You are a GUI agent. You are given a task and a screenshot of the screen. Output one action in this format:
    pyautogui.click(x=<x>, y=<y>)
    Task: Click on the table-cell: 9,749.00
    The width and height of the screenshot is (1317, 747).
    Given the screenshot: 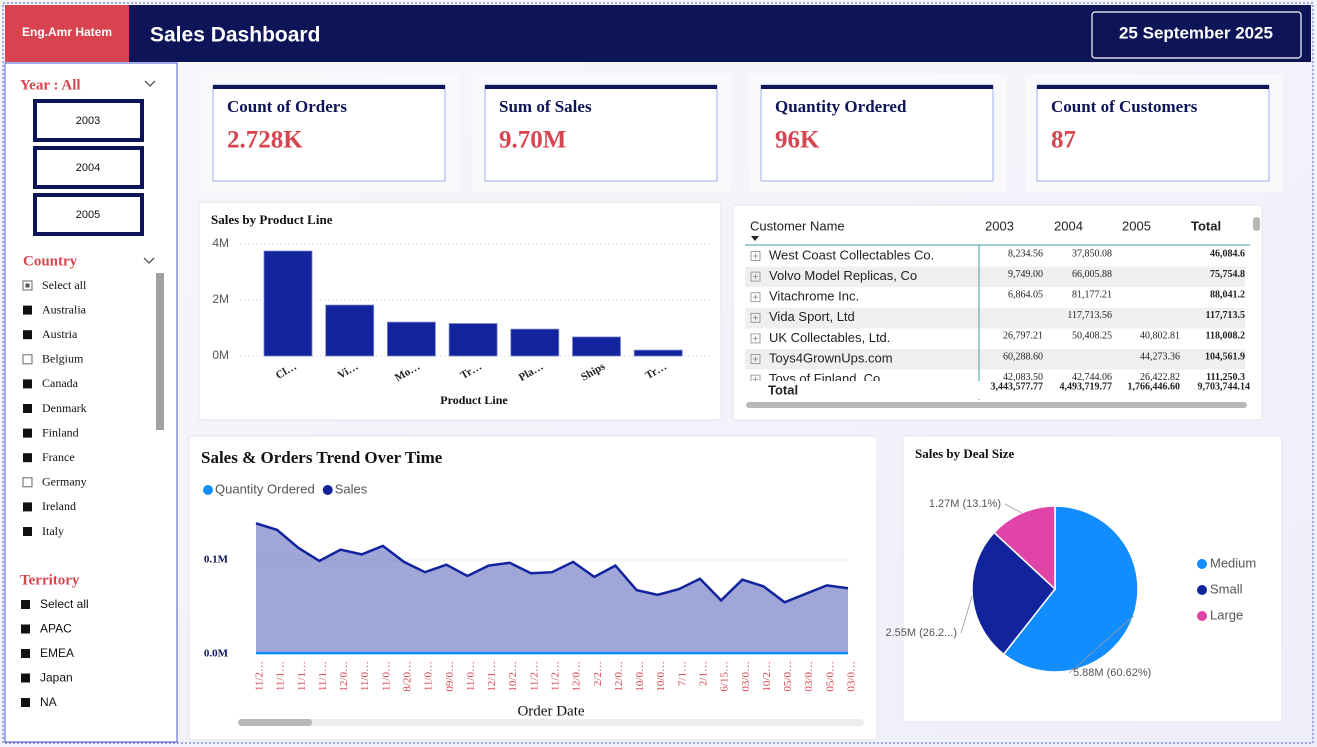 What is the action you would take?
    pyautogui.click(x=1025, y=274)
    